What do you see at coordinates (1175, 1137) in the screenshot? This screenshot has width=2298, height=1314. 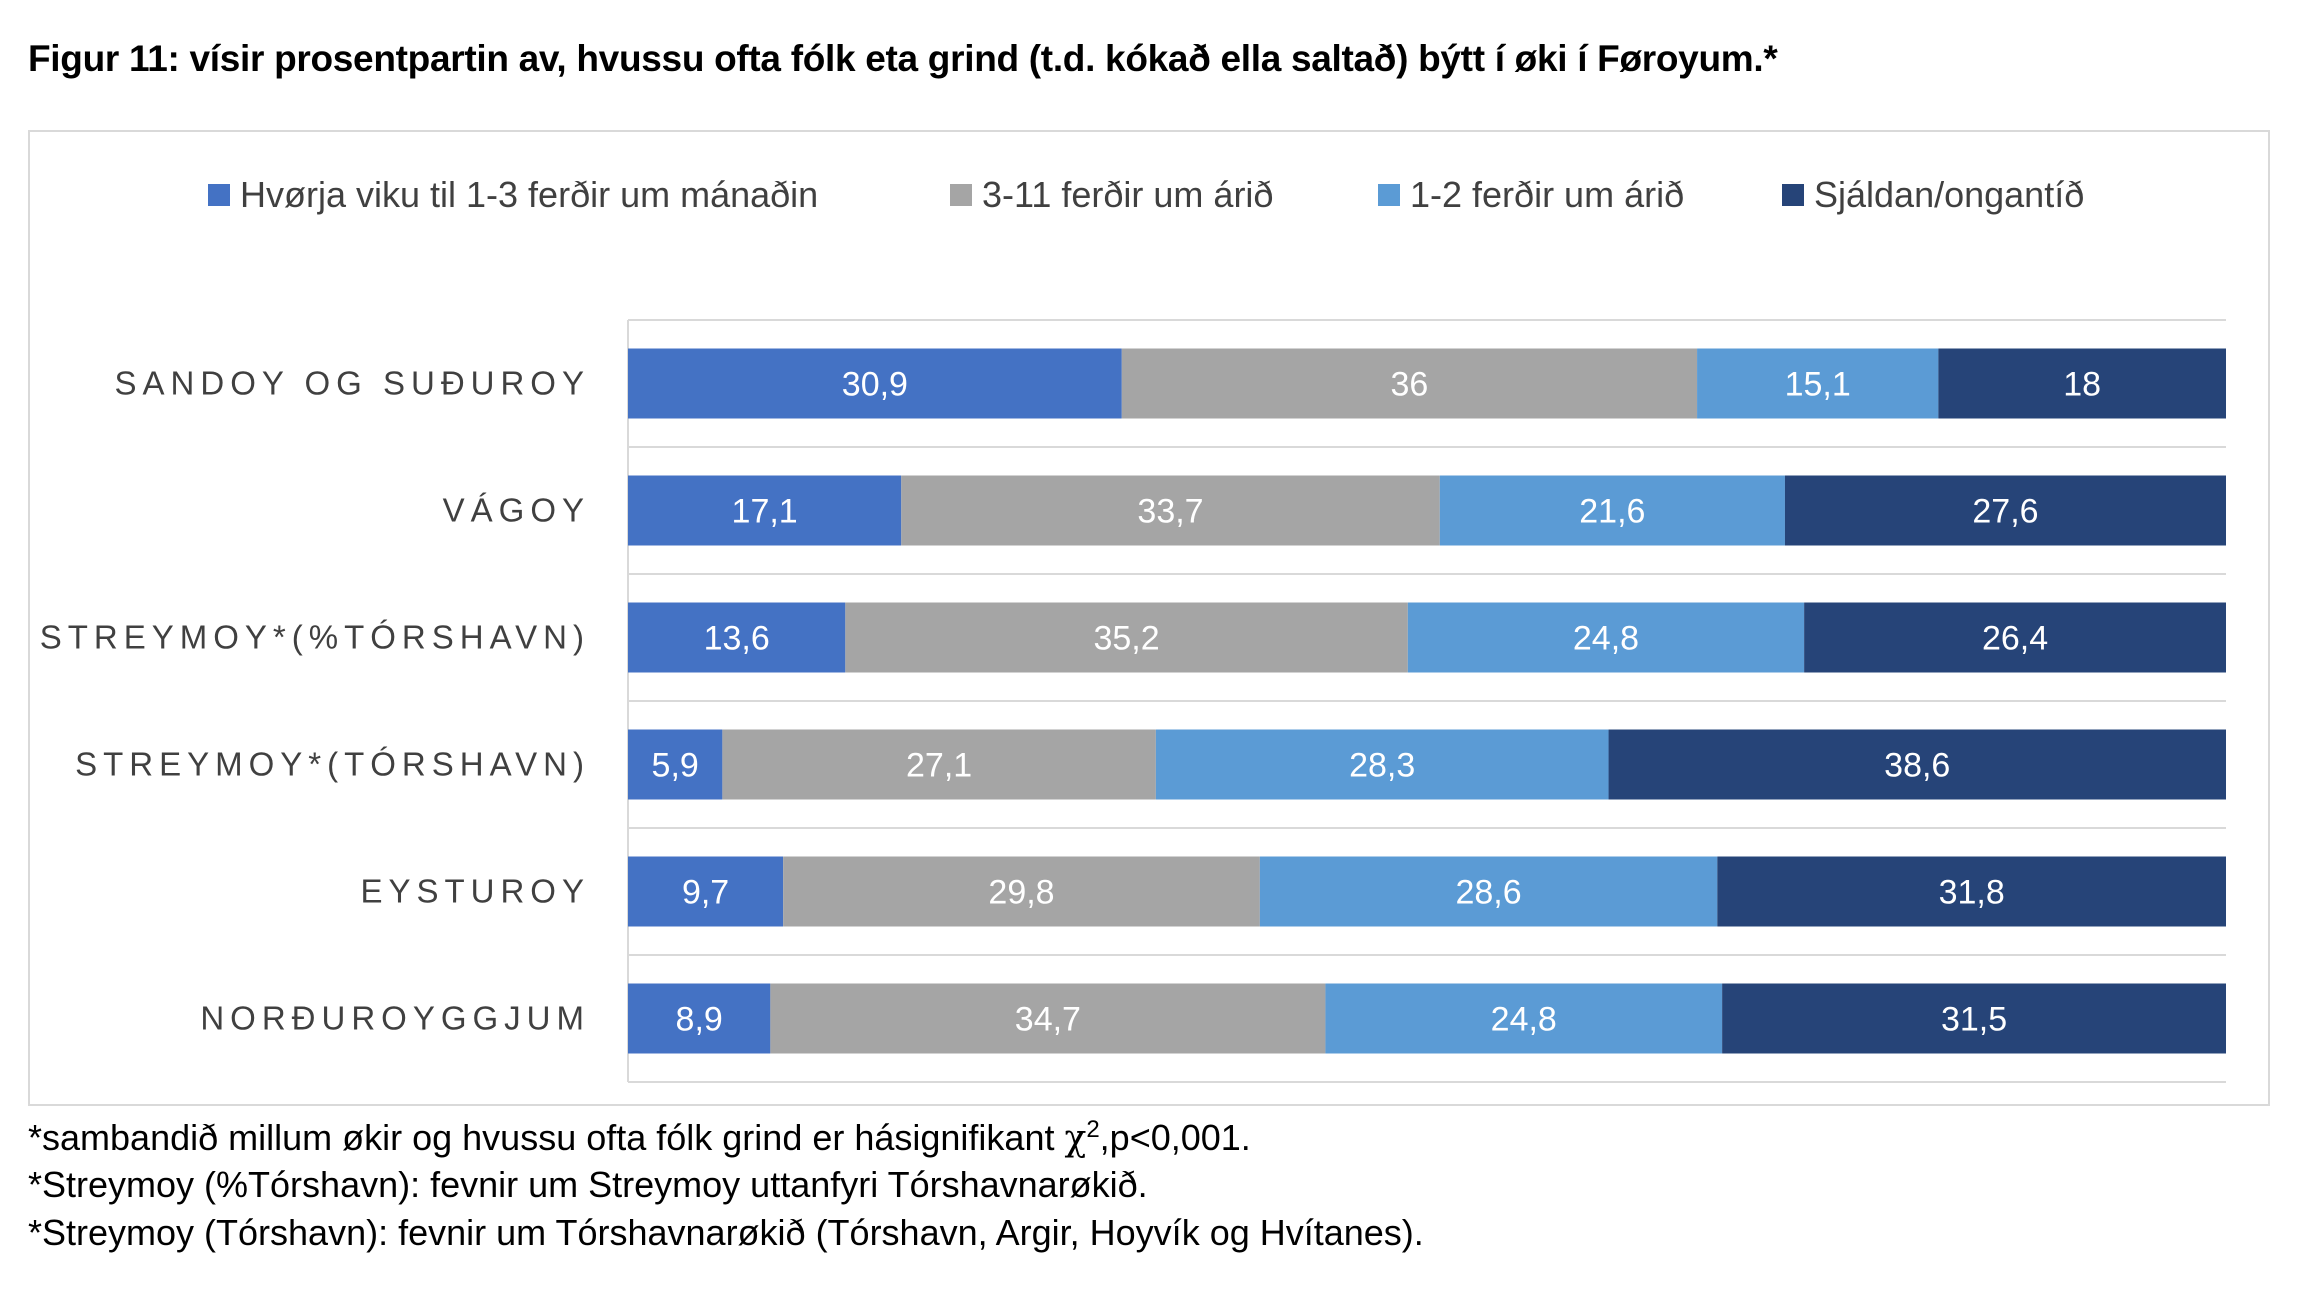 I see `p-value-text: ,p<0,001.` at bounding box center [1175, 1137].